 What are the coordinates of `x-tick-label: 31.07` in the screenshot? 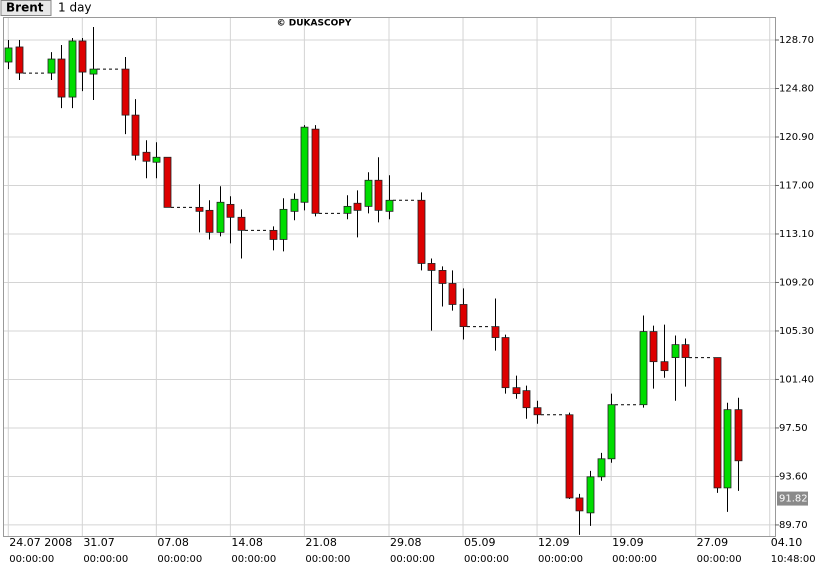 It's located at (99, 542).